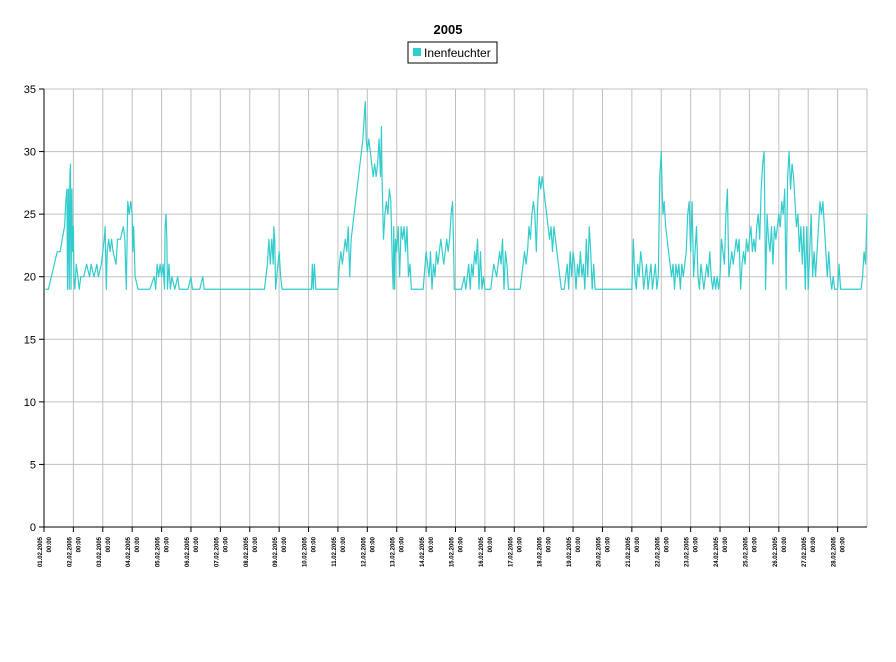  Describe the element at coordinates (457, 53) in the screenshot. I see `legend-label: Inenfeuchter` at that location.